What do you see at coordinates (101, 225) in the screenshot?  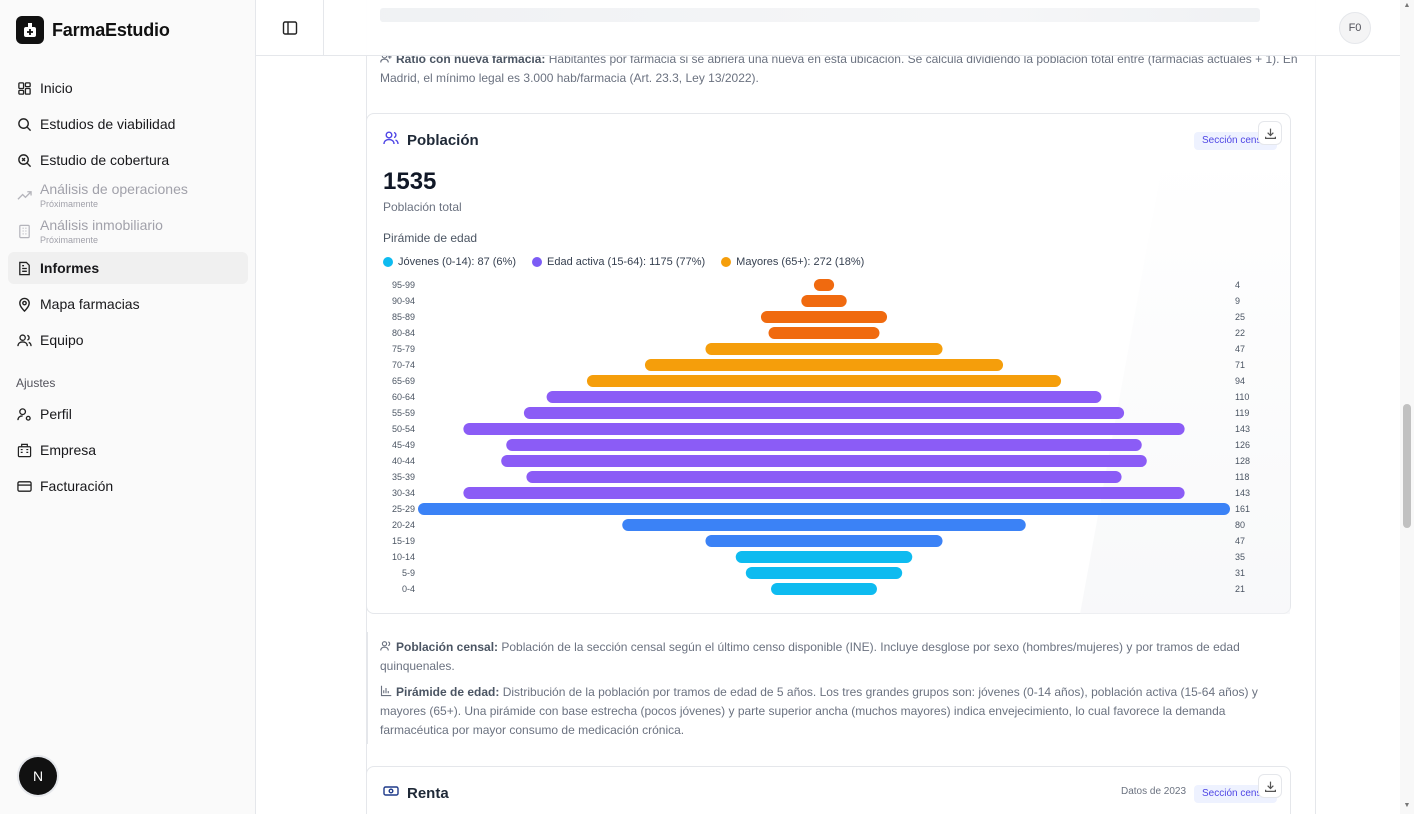 I see `sidebar-item-label: Análisis inmobiliario` at bounding box center [101, 225].